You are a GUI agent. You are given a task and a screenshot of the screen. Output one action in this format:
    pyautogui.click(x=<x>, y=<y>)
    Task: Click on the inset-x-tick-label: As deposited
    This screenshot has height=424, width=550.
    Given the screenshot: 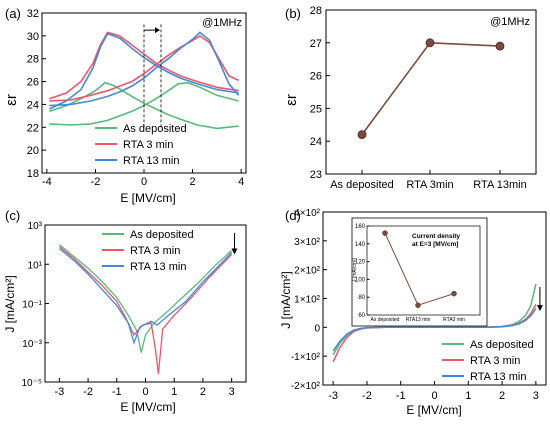 What is the action you would take?
    pyautogui.click(x=385, y=320)
    